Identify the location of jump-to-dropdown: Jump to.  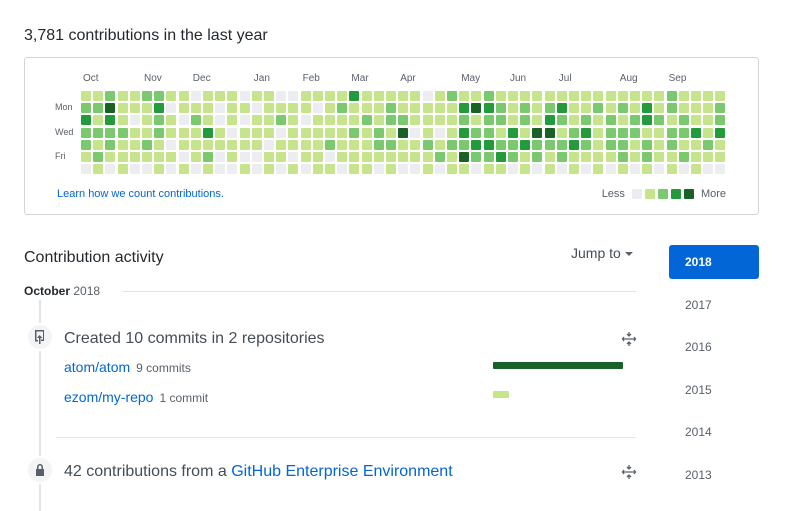
(602, 253).